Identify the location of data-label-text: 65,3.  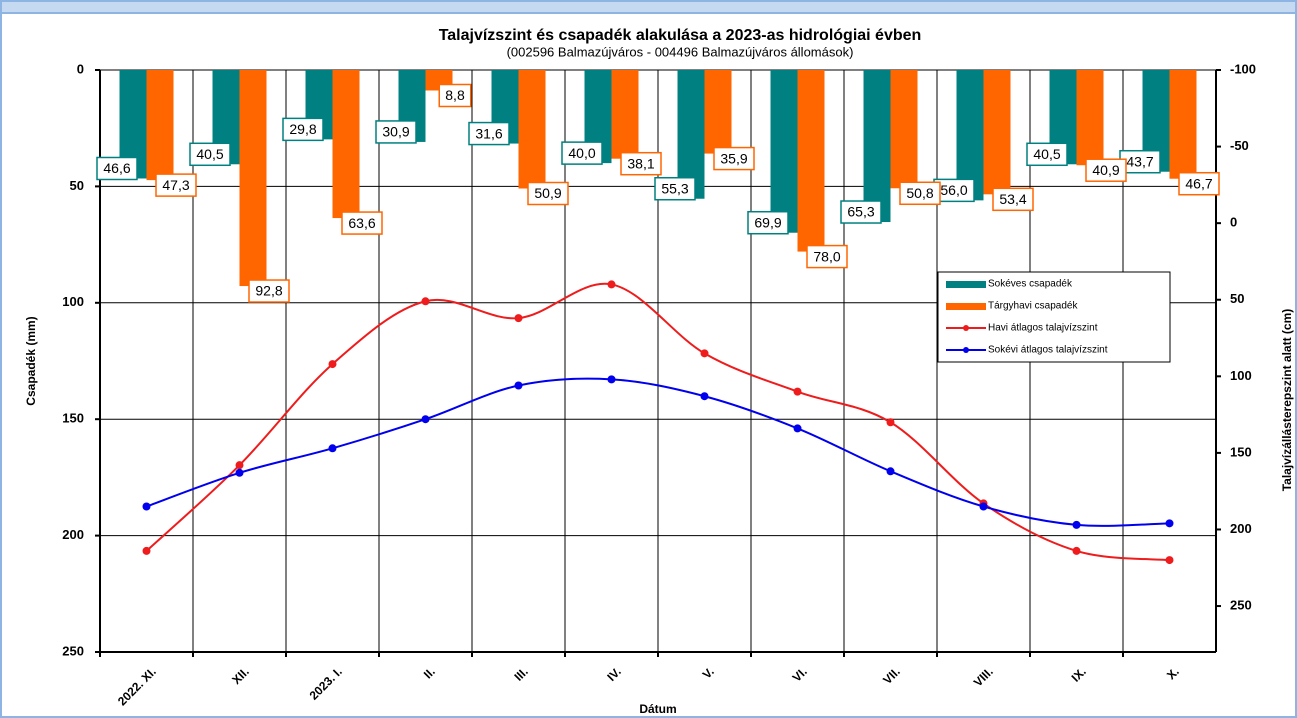
(860, 212).